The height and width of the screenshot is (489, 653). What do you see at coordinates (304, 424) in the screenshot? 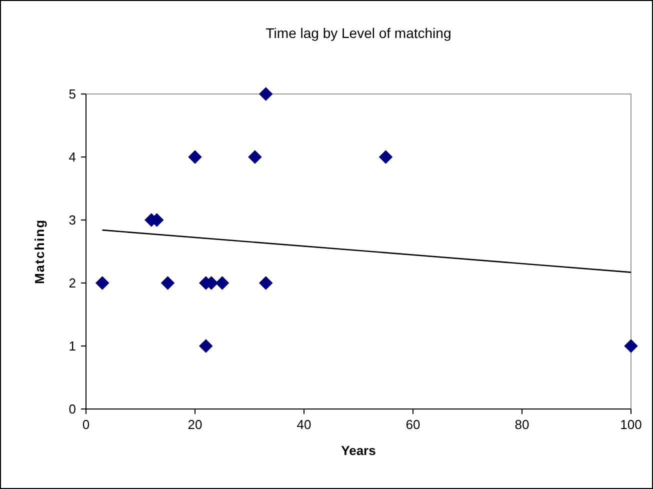
I see `x-tick-label: 40` at bounding box center [304, 424].